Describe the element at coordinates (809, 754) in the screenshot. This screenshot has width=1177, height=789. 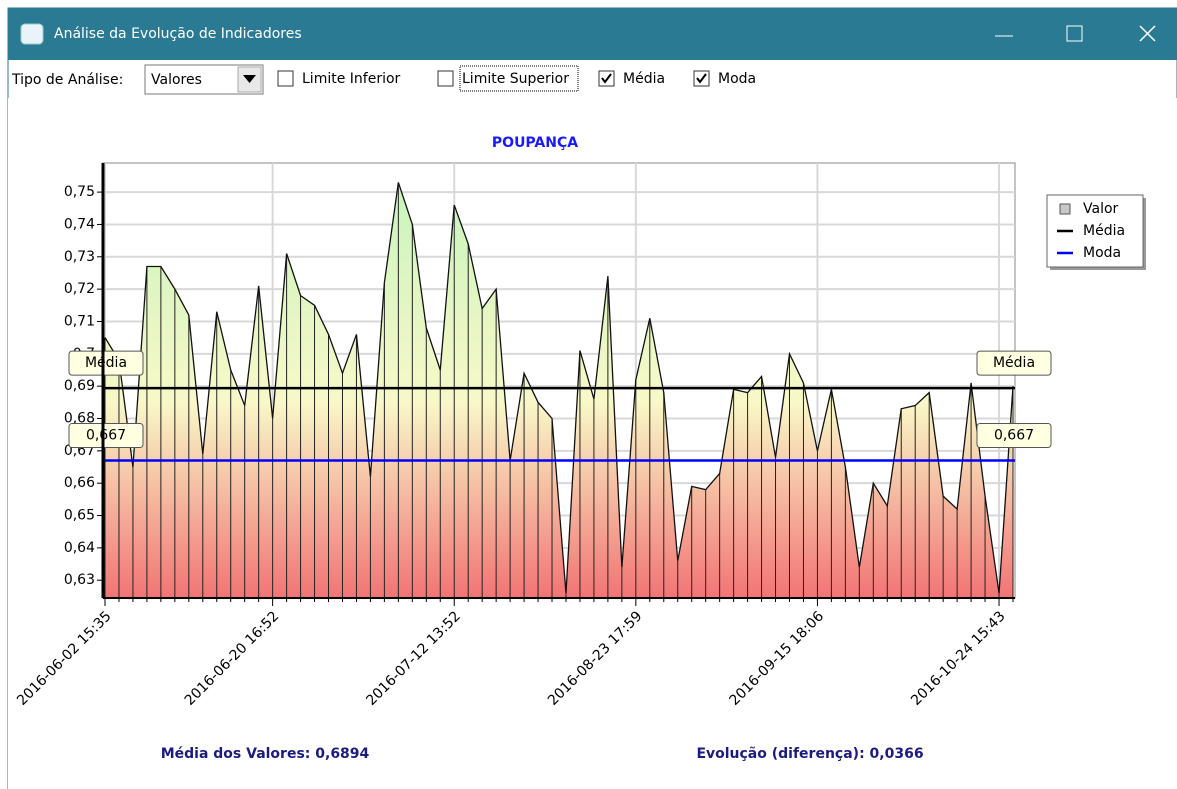
I see `evolution-summary: Evolução (diferença): 0,0366` at that location.